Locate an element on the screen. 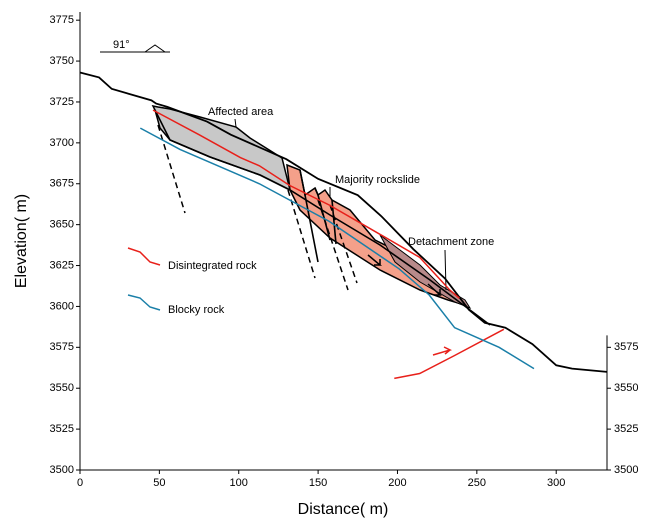  y2-tick-label: 3575 is located at coordinates (626, 347).